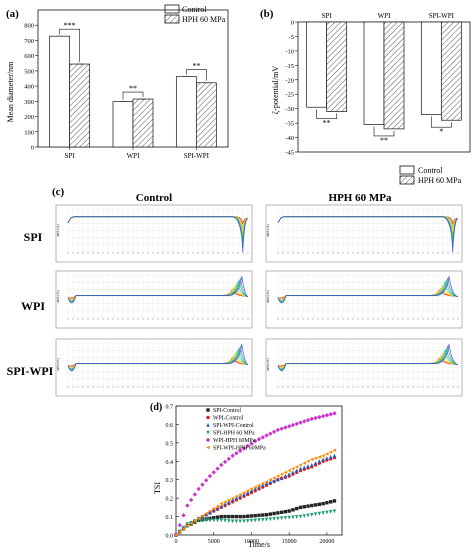 The height and width of the screenshot is (550, 475). What do you see at coordinates (442, 16) in the screenshot?
I see `x-tick-label: SPI-WPI` at bounding box center [442, 16].